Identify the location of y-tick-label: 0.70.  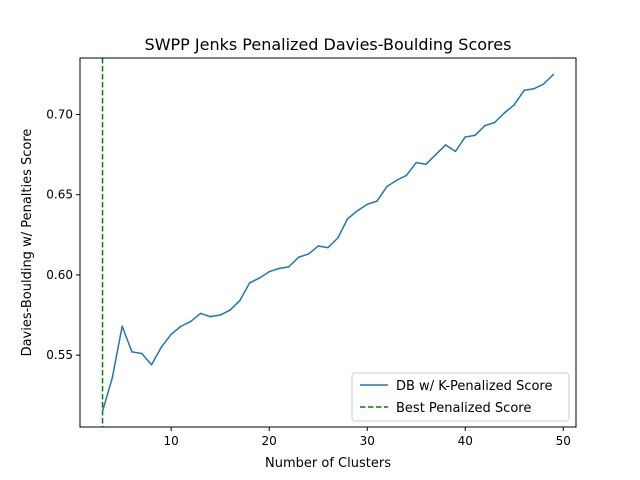
(59, 114).